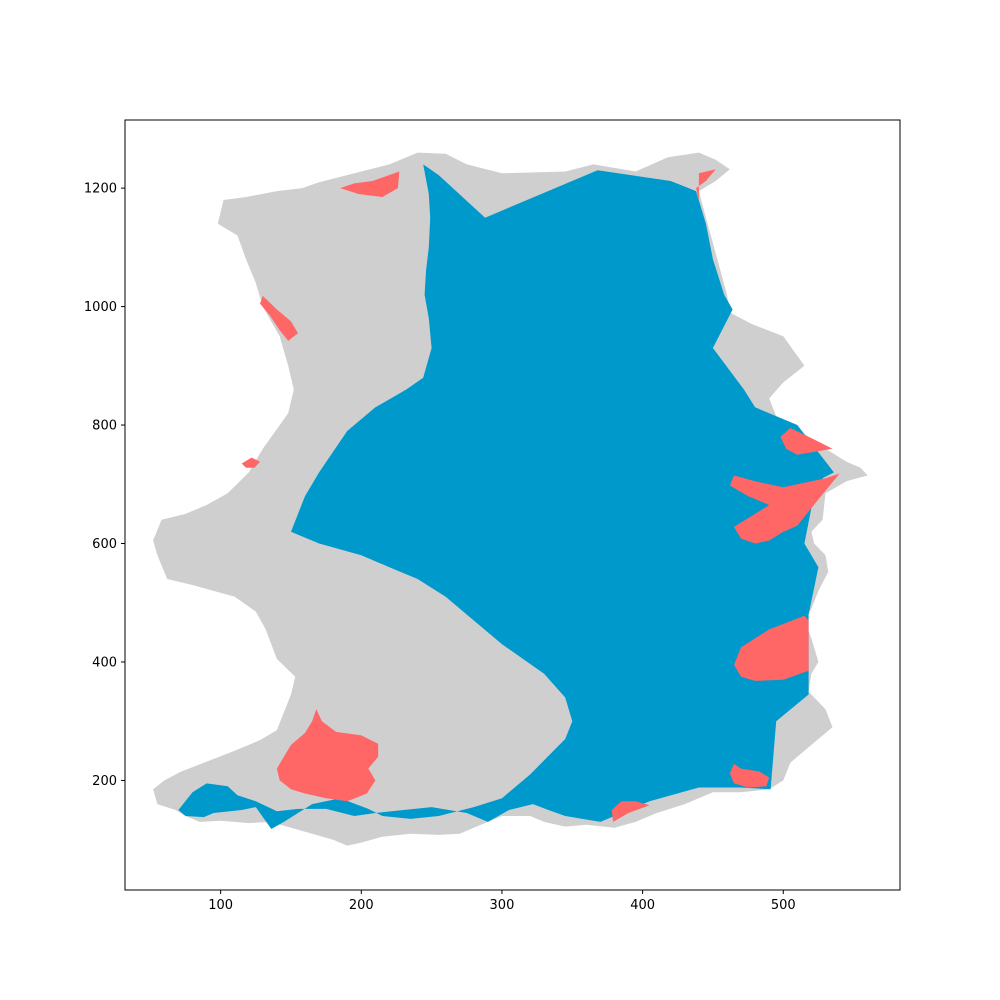  What do you see at coordinates (100, 307) in the screenshot?
I see `y-tick-label: 1000` at bounding box center [100, 307].